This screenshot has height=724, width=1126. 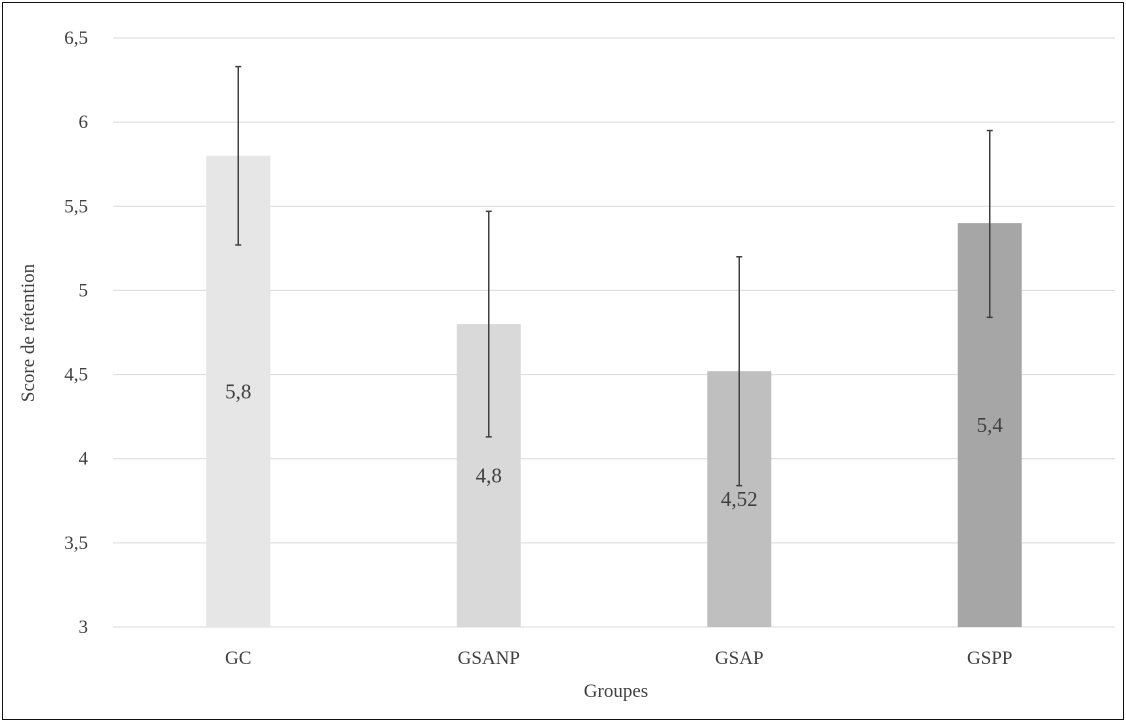 What do you see at coordinates (739, 658) in the screenshot?
I see `x-tick-label: GSAP` at bounding box center [739, 658].